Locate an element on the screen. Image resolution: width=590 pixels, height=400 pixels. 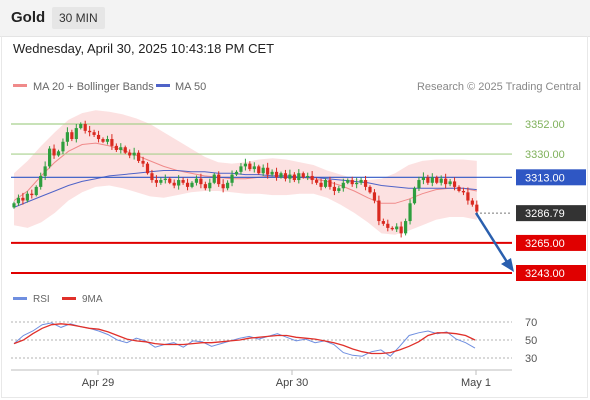
time-axis-label: May 1 is located at coordinates (476, 383).